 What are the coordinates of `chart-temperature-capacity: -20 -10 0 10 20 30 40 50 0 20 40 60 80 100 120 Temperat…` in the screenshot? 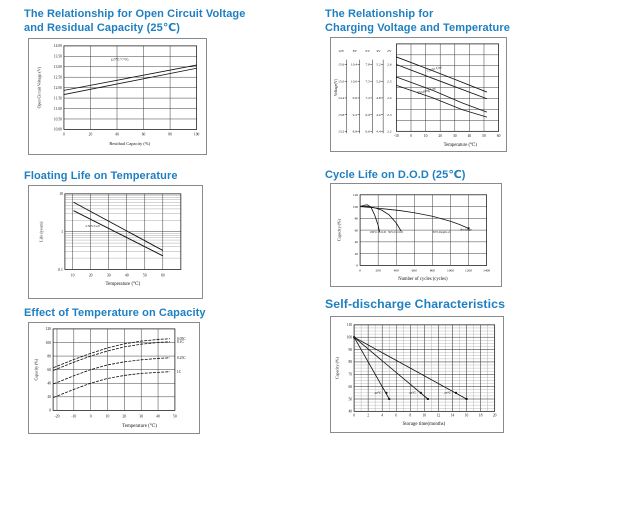 It's located at (114, 378).